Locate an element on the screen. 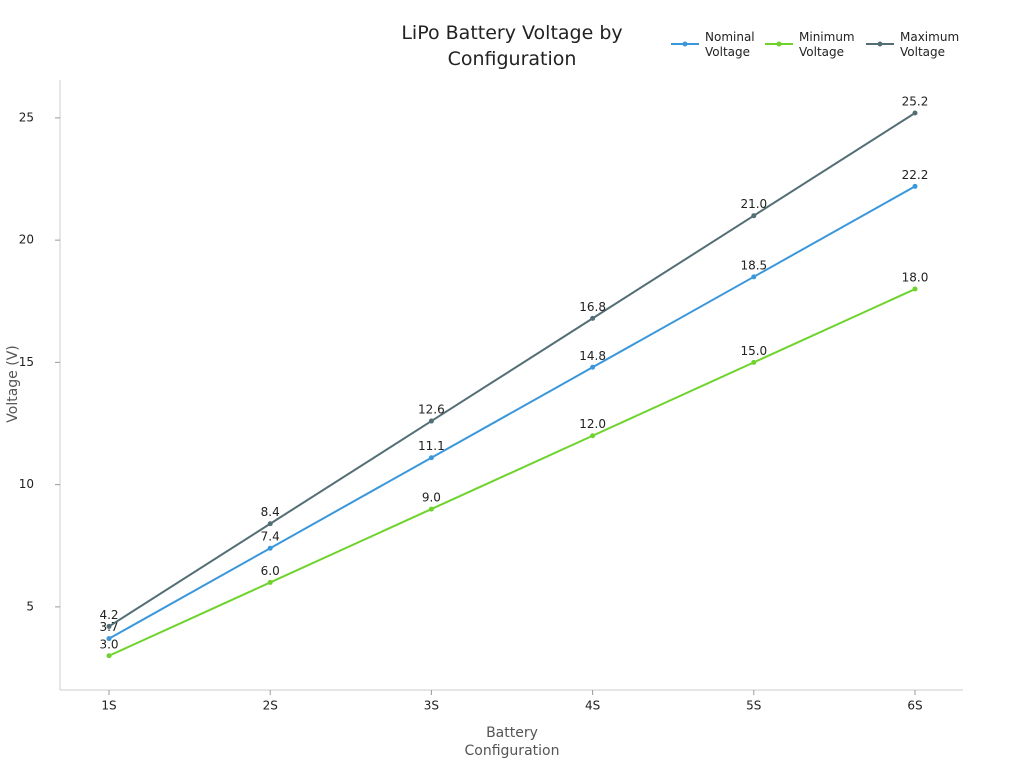 The width and height of the screenshot is (1024, 768). x-tick-label: 4S is located at coordinates (592, 706).